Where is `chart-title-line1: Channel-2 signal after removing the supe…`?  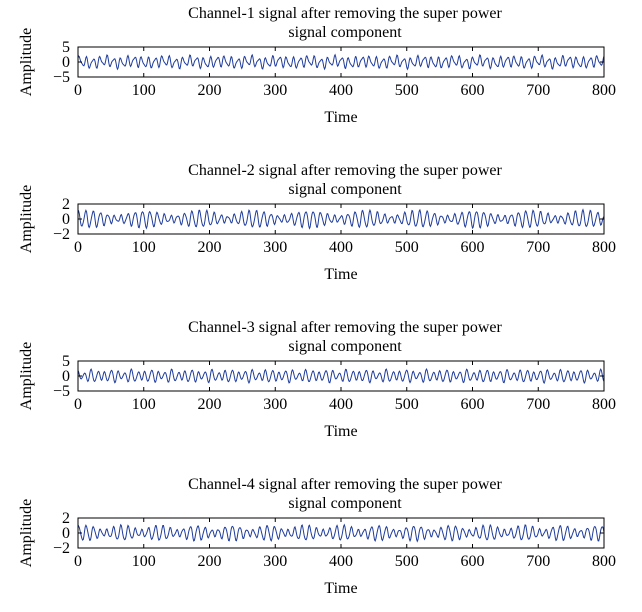
chart-title-line1: Channel-2 signal after removing the supe… is located at coordinates (345, 170).